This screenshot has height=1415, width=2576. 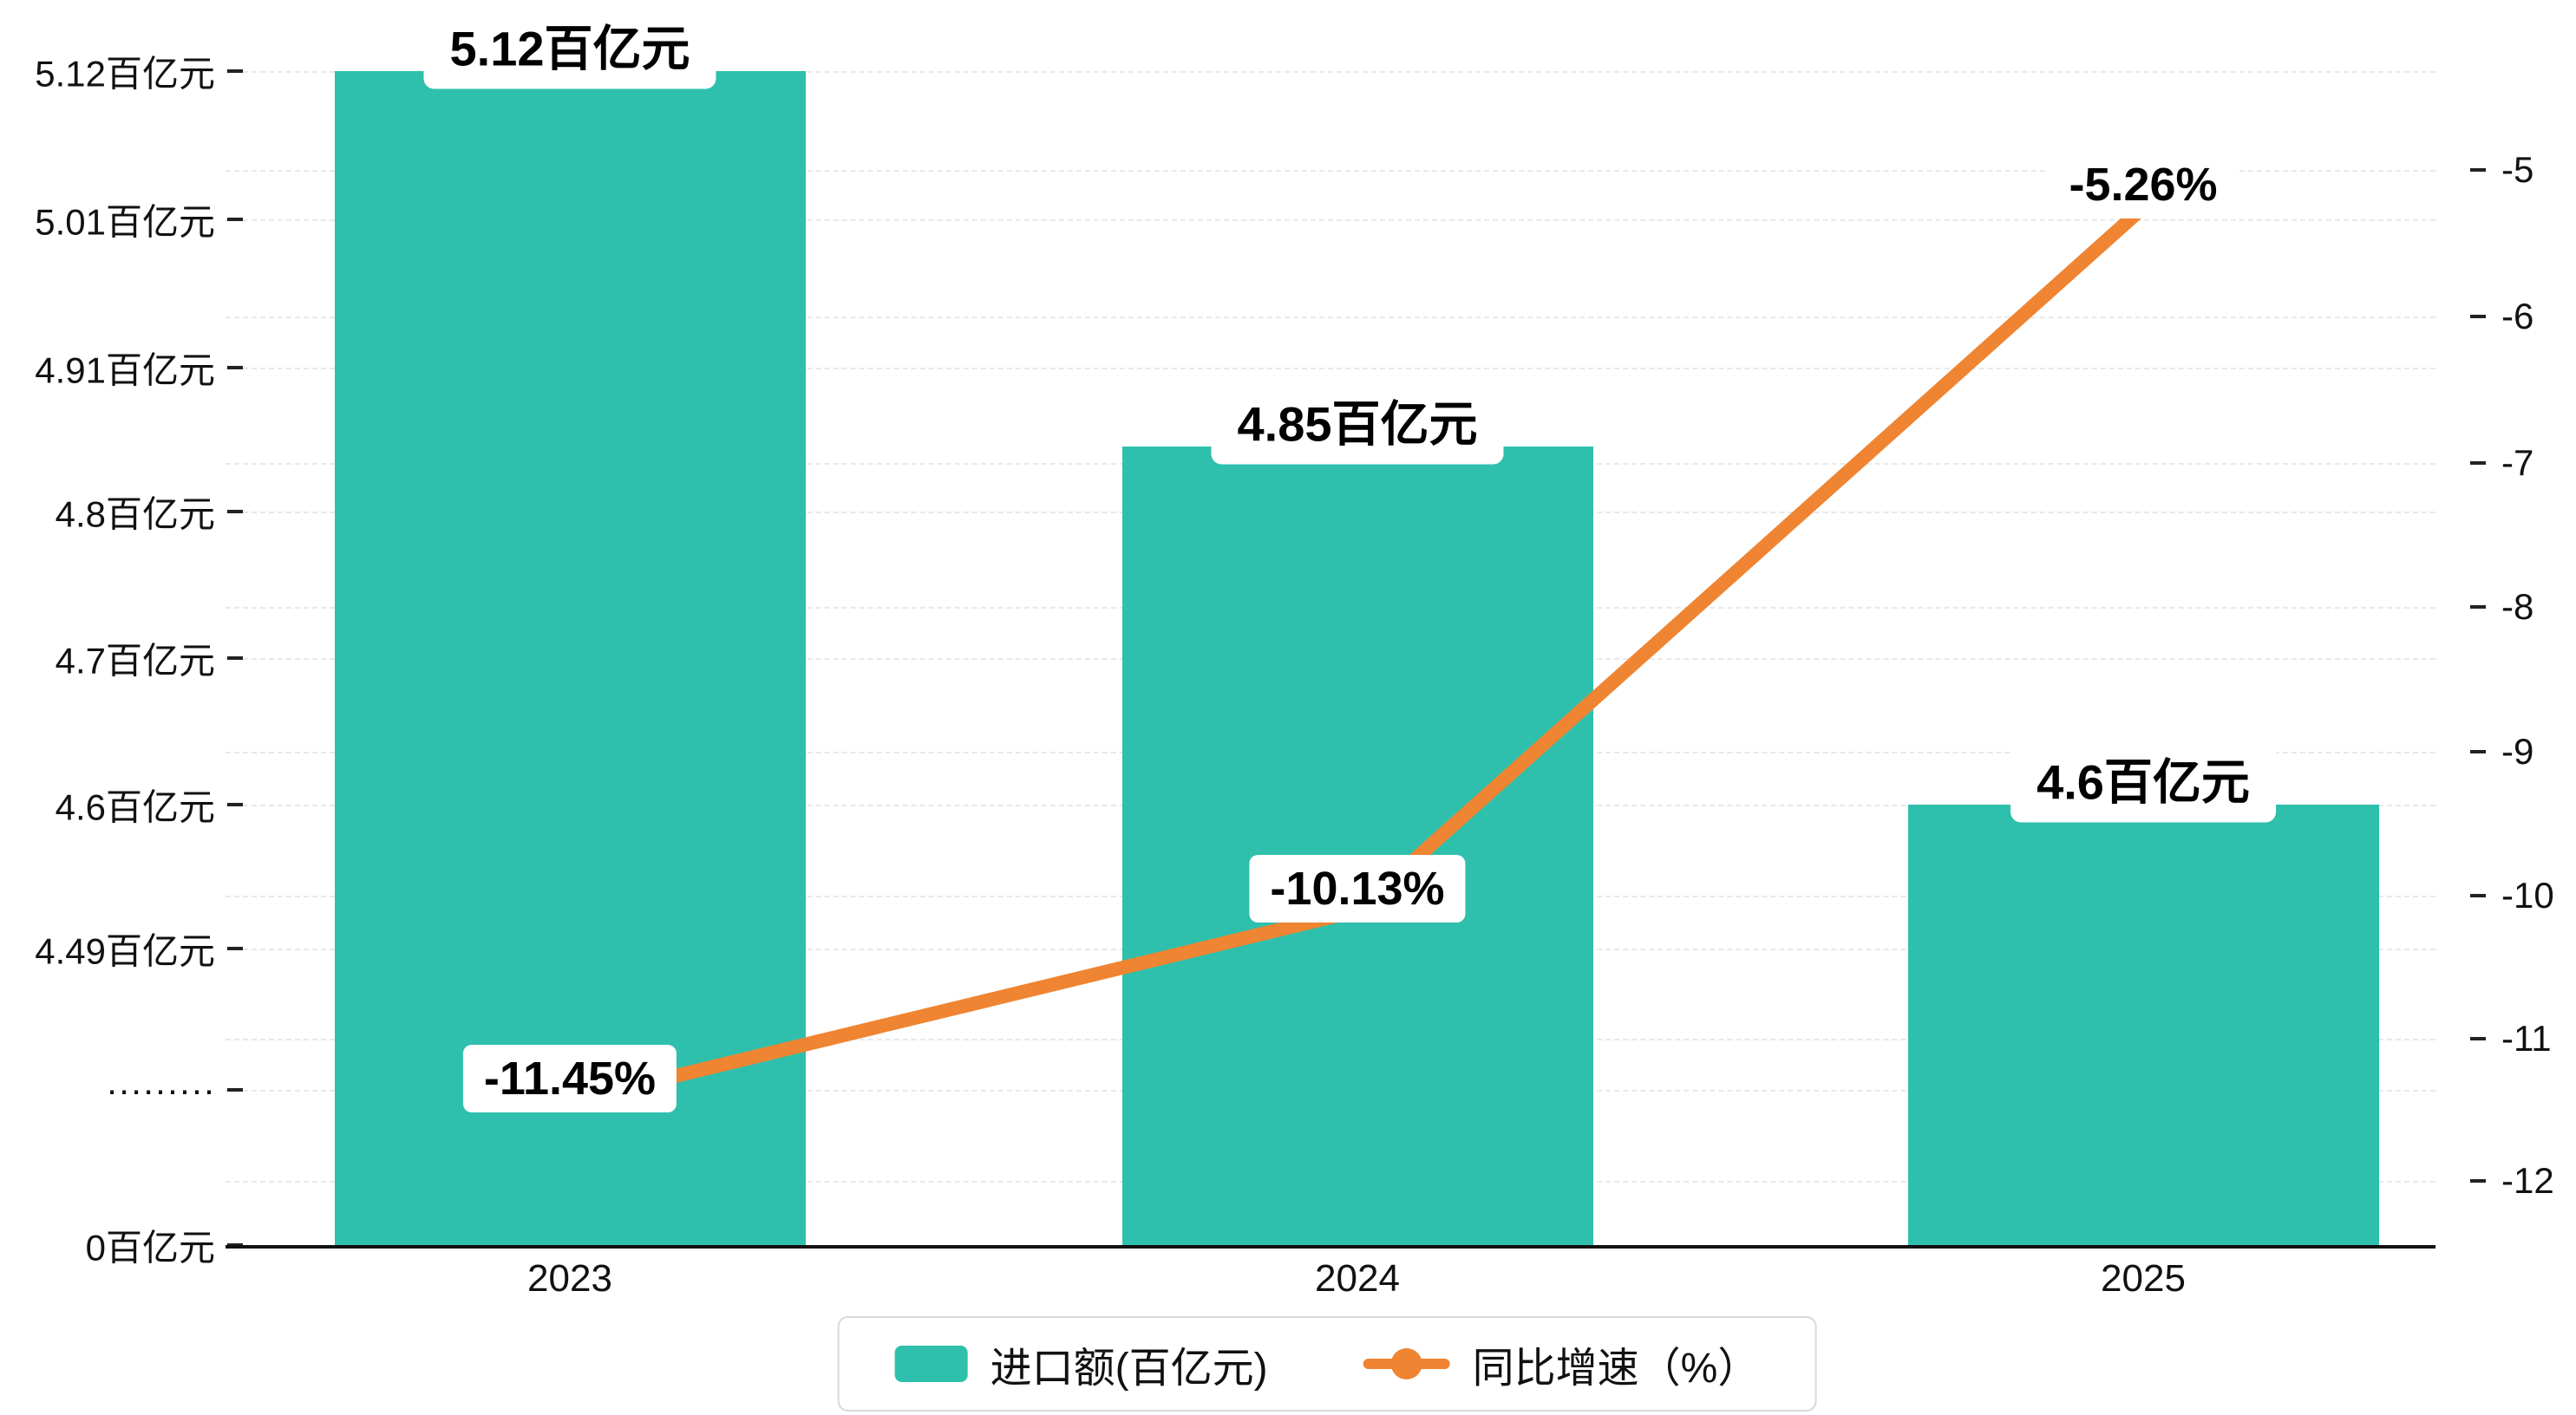 What do you see at coordinates (2143, 778) in the screenshot?
I see `bar-value-label-2025: 4.6百亿元` at bounding box center [2143, 778].